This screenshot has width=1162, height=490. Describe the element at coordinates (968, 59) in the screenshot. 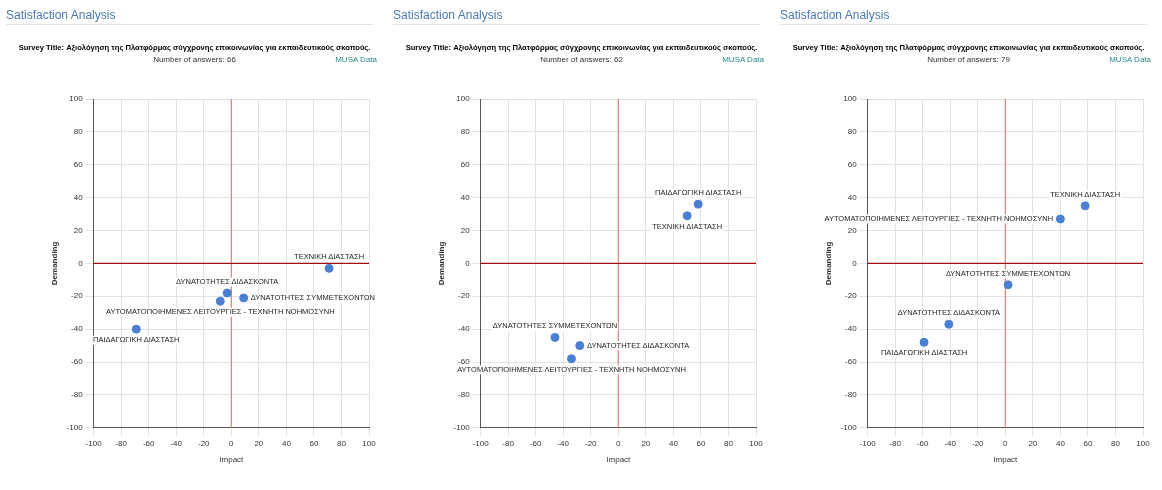

I see `text: Number of answers: 79` at that location.